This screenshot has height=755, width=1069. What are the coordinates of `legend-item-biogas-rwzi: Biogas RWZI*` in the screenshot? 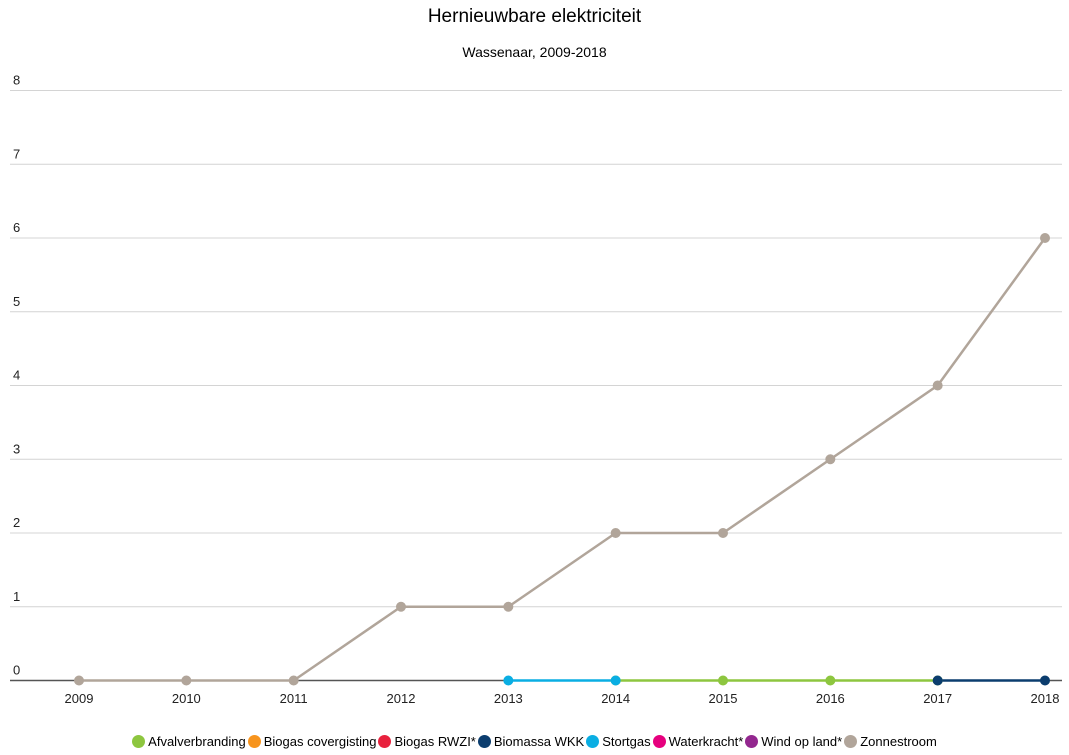 It's located at (427, 741).